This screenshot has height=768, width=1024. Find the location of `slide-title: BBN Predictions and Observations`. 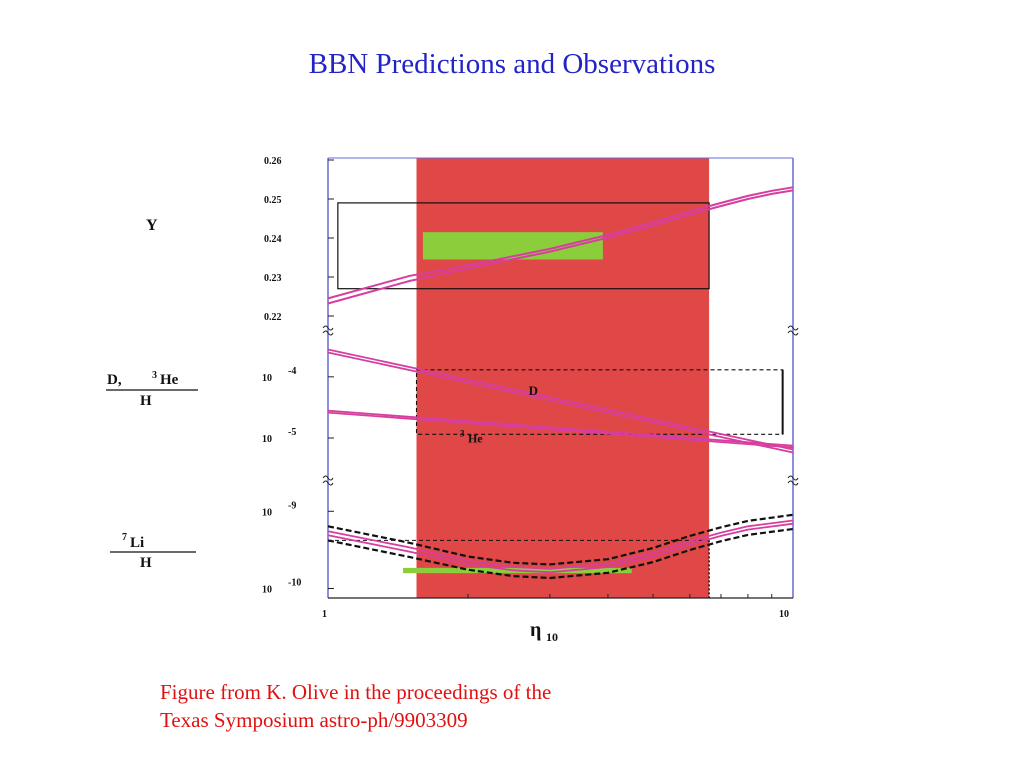

slide-title: BBN Predictions and Observations is located at coordinates (512, 64).